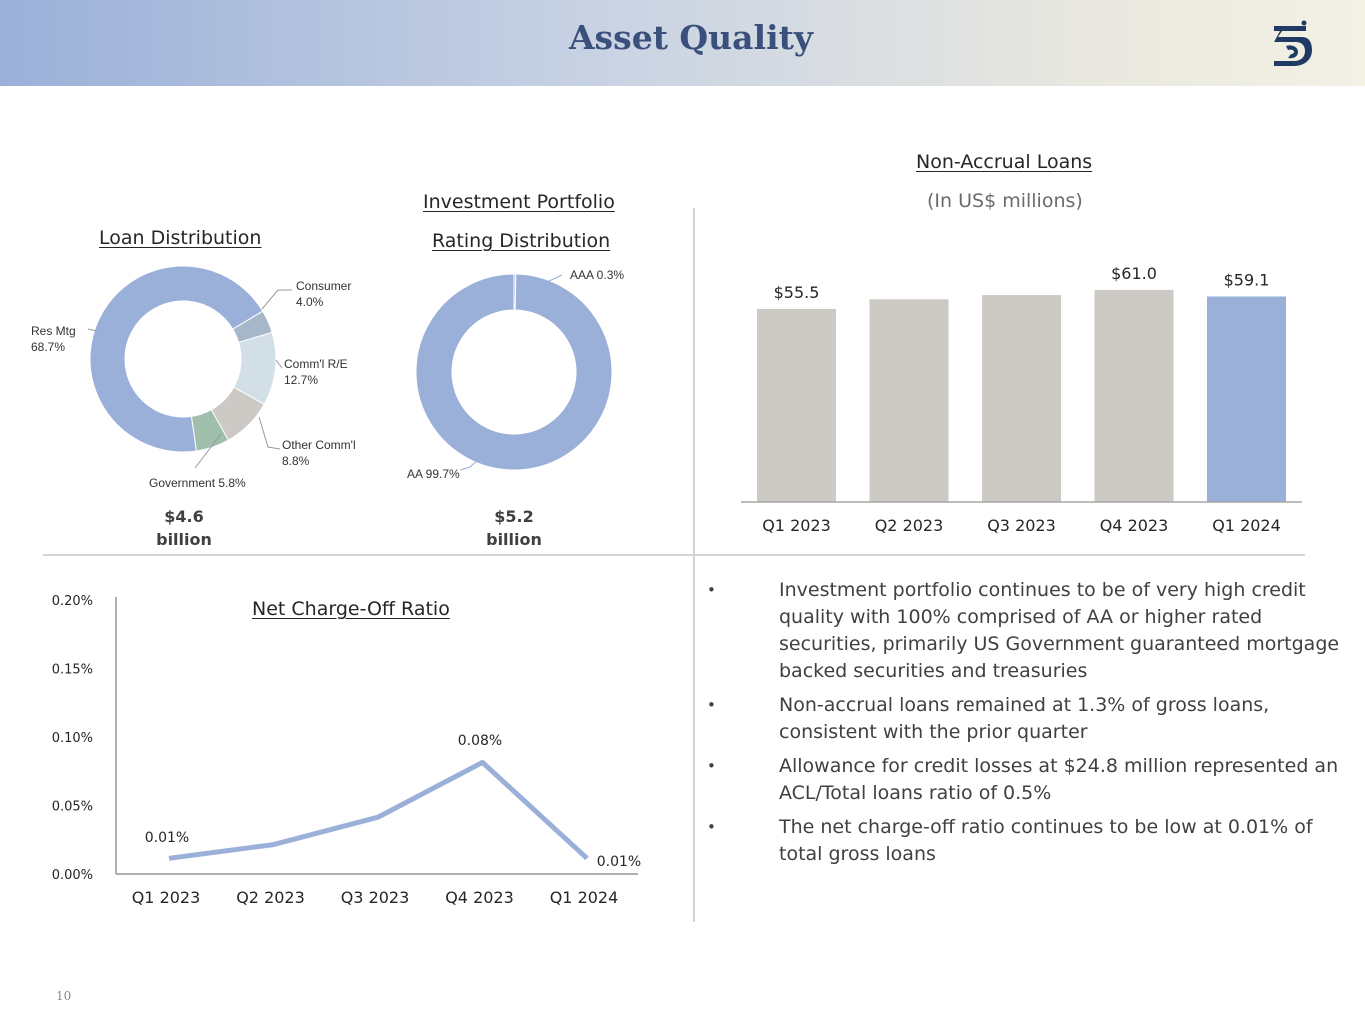  I want to click on label-other-comm: Other Comm'l 8.8%, so click(319, 453).